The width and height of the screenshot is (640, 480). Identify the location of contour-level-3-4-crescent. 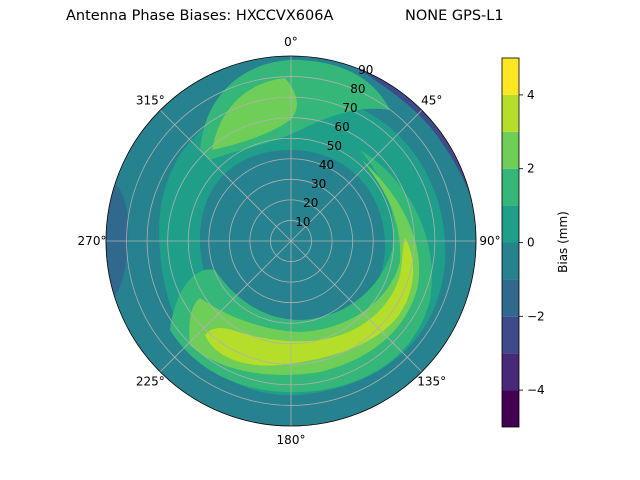
(309, 302).